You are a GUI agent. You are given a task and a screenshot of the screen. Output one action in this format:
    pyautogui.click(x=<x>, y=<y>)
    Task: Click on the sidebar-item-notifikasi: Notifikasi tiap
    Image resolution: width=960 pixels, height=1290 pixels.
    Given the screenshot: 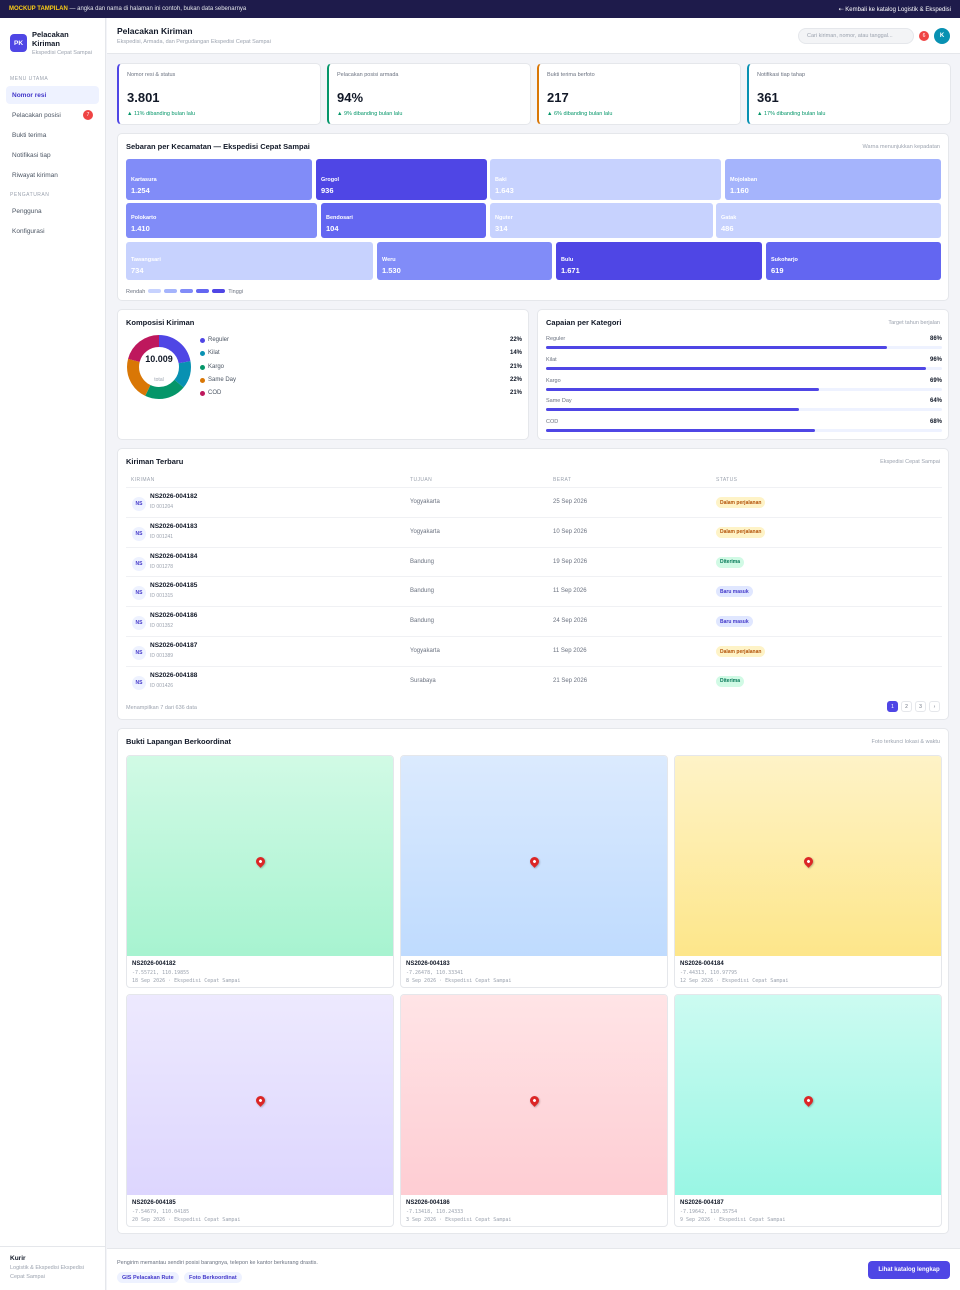 What is the action you would take?
    pyautogui.click(x=52, y=155)
    